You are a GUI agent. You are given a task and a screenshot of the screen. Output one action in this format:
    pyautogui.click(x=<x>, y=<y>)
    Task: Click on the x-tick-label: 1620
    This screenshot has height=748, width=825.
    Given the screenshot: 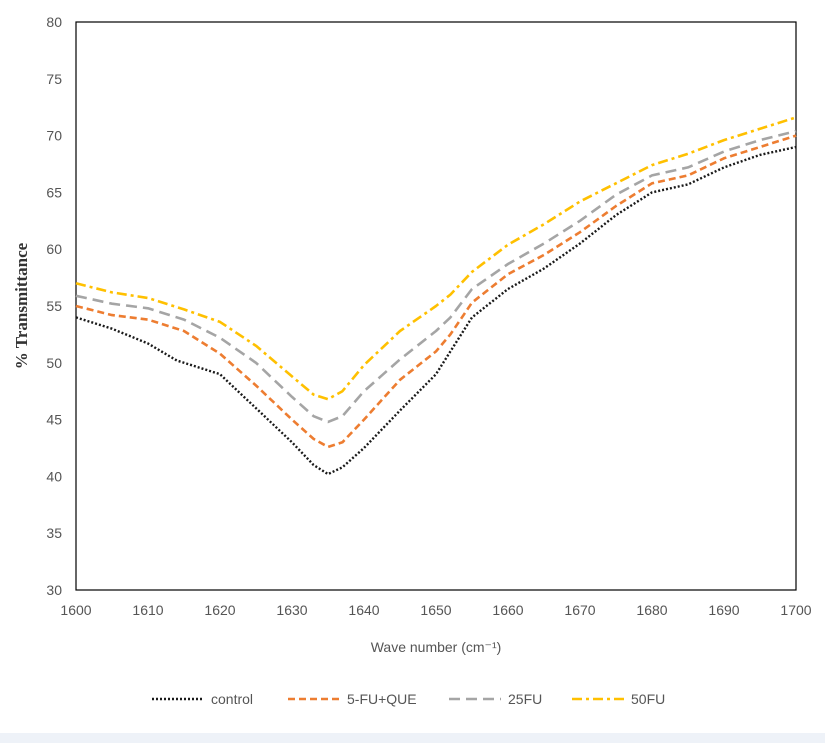 What is the action you would take?
    pyautogui.click(x=219, y=610)
    